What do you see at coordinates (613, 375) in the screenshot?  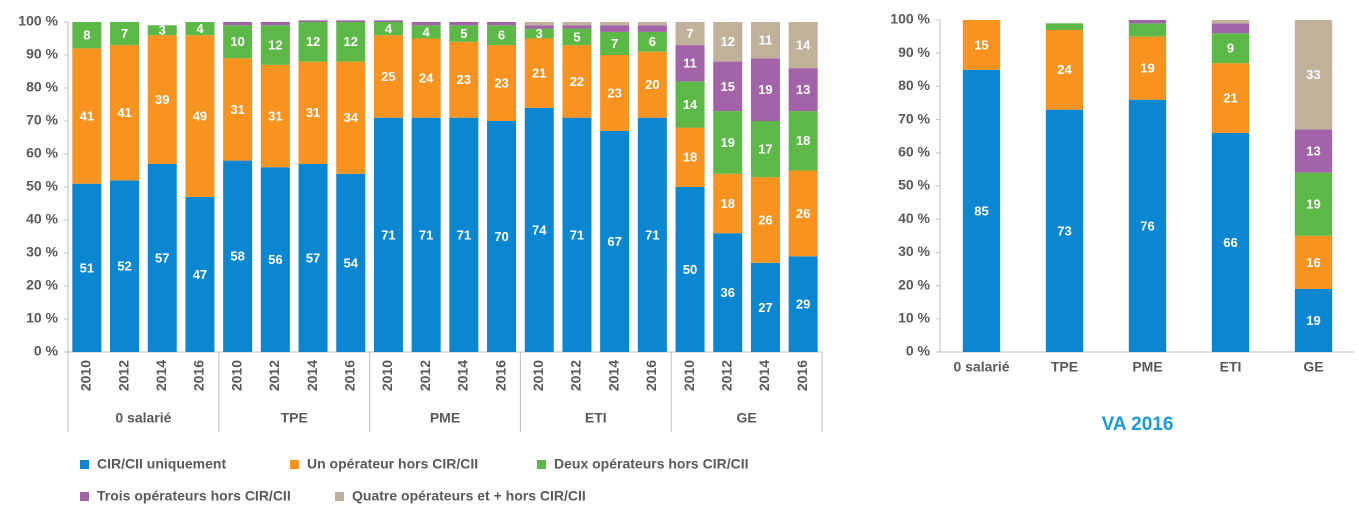 I see `x-tick-label: 2014` at bounding box center [613, 375].